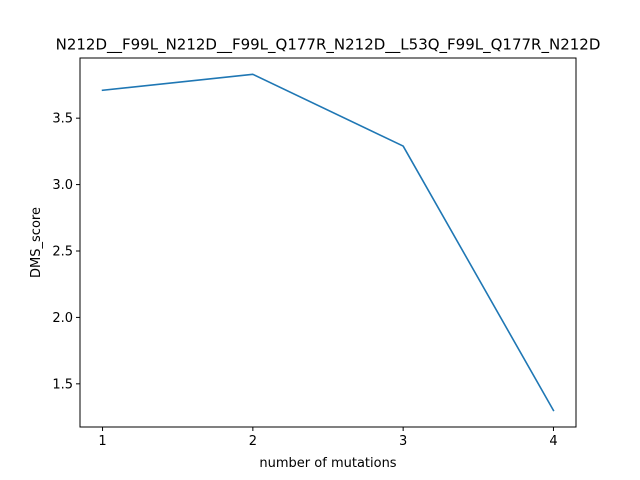 The width and height of the screenshot is (640, 480). I want to click on y-tick-label: 2.5, so click(62, 252).